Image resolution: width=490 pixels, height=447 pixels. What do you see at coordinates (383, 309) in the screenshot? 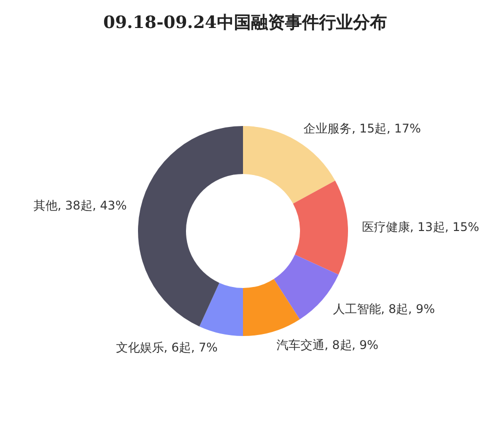
I see `slice-label: 人工智能, 8起, 9%` at bounding box center [383, 309].